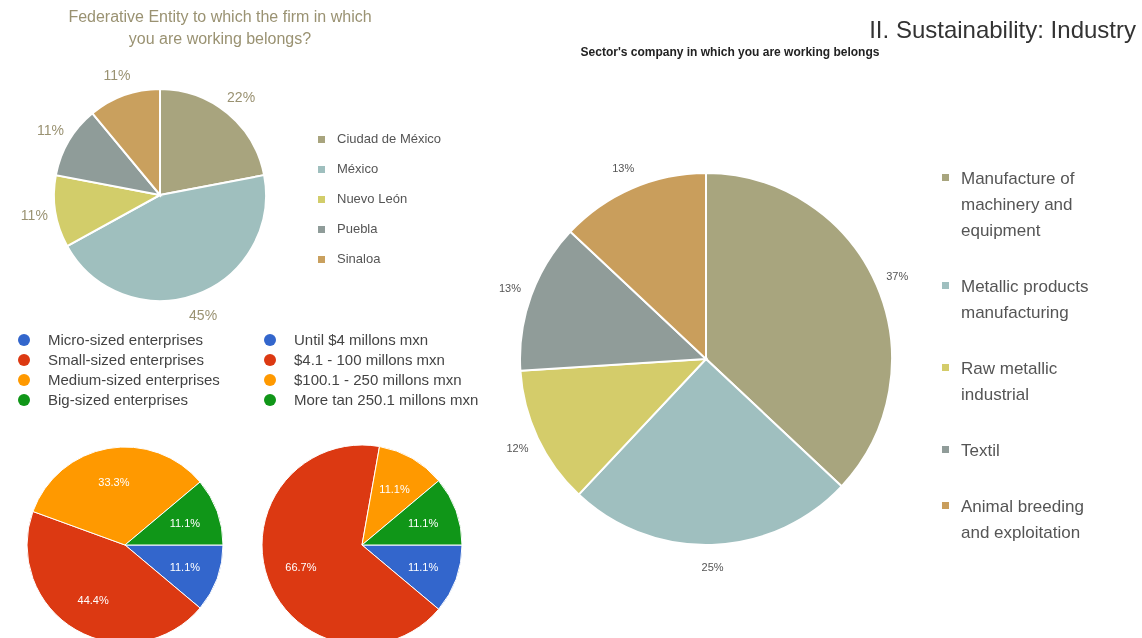  I want to click on chart-title: II. Sustainability: Industry, so click(1002, 30).